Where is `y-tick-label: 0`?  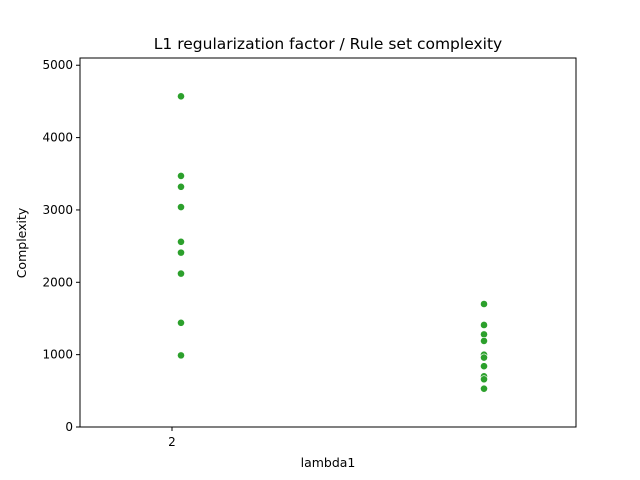 y-tick-label: 0 is located at coordinates (69, 427).